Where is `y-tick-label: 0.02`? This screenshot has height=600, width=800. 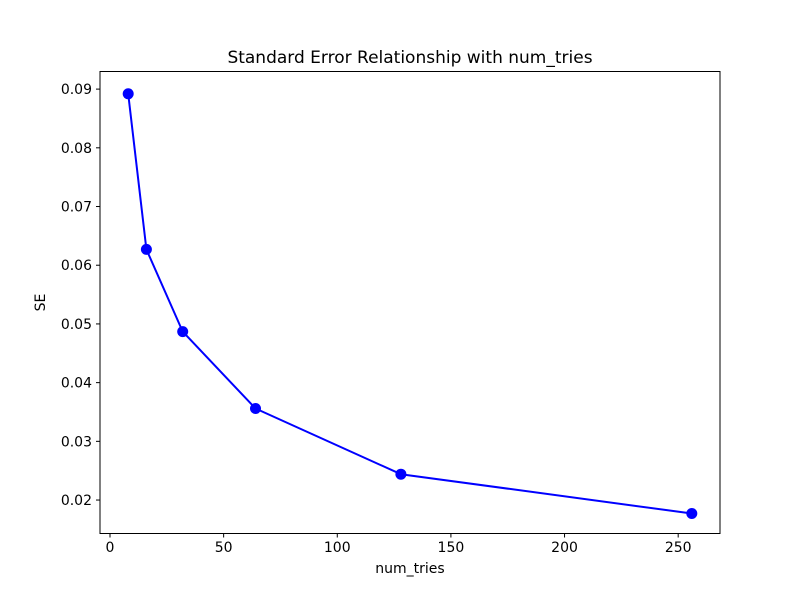 y-tick-label: 0.02 is located at coordinates (76, 501).